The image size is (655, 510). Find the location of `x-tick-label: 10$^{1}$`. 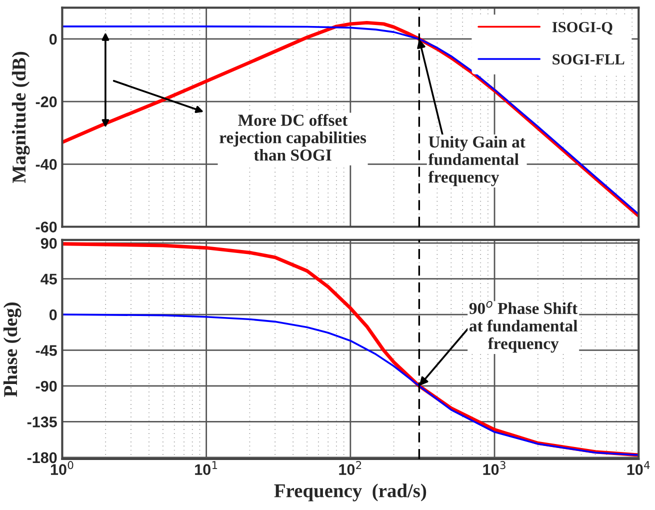

x-tick-label: 10$^{1}$ is located at coordinates (206, 468).